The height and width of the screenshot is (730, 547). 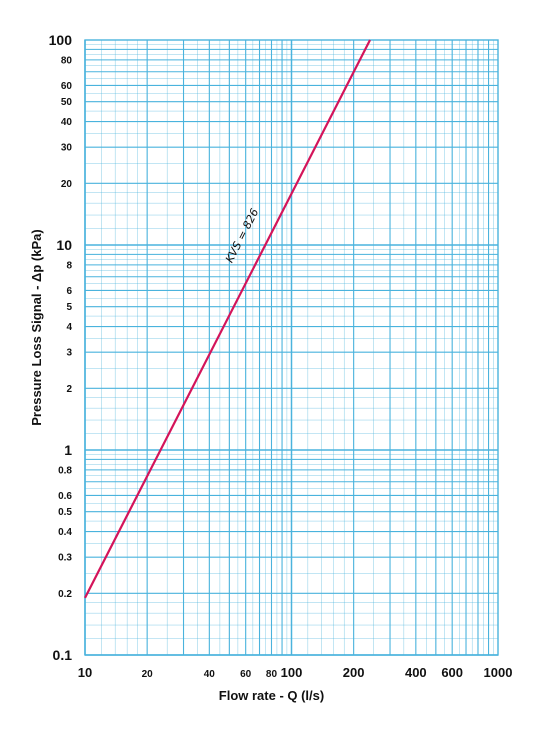 What do you see at coordinates (36, 327) in the screenshot?
I see `y-axis-title: Pressure Loss Signal - Δp (kPa)` at bounding box center [36, 327].